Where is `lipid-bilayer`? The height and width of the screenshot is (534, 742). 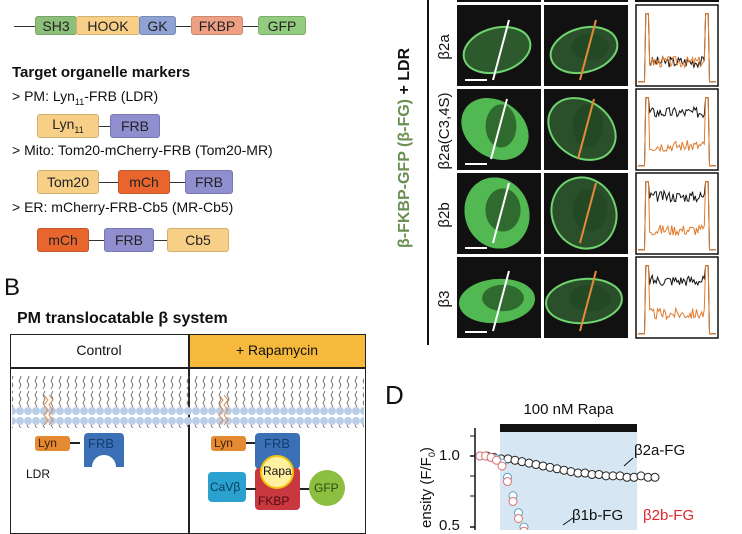 lipid-bilayer is located at coordinates (188, 402).